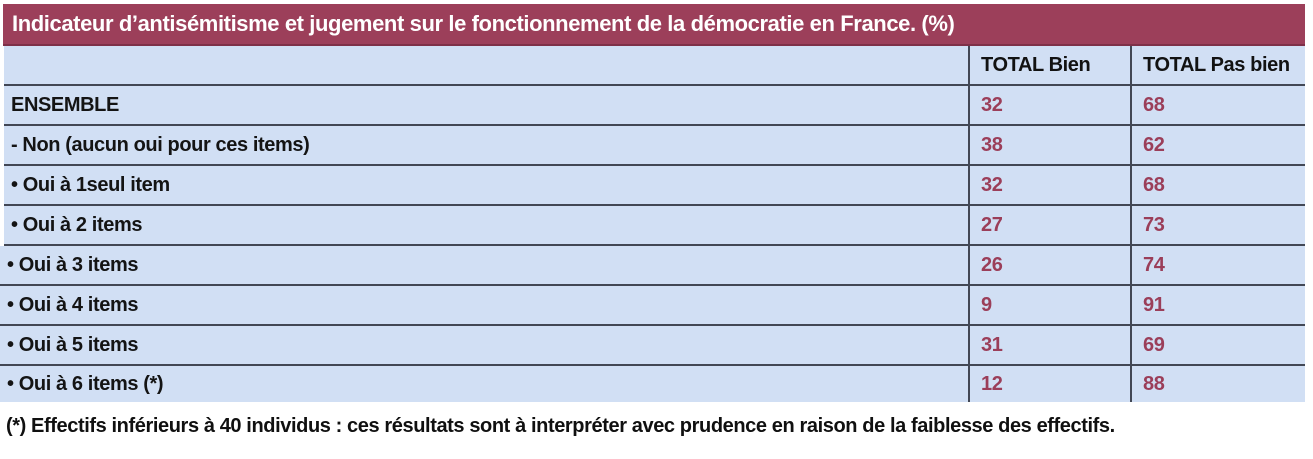 Image resolution: width=1313 pixels, height=459 pixels. What do you see at coordinates (992, 224) in the screenshot?
I see `value-total-bien: 27` at bounding box center [992, 224].